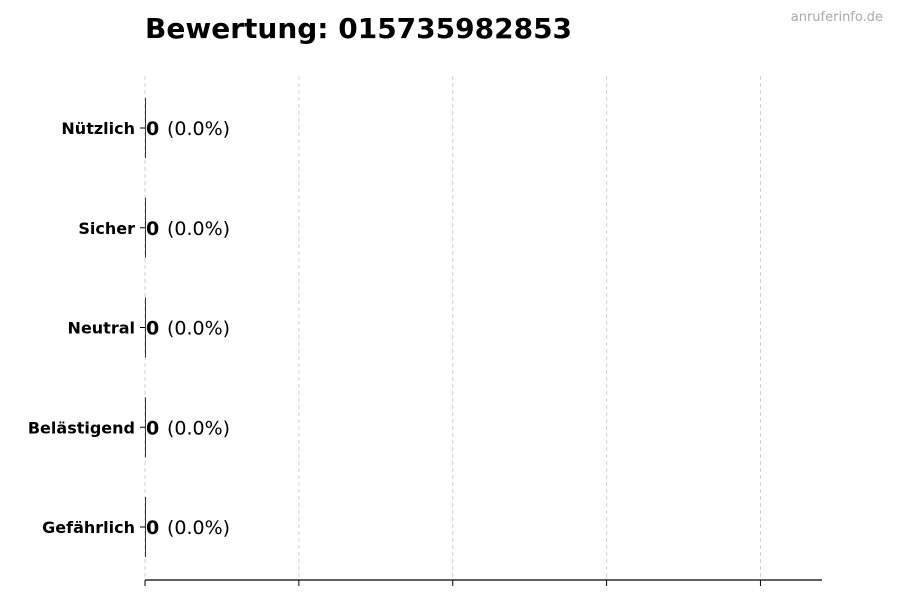 This screenshot has height=600, width=900. Describe the element at coordinates (101, 328) in the screenshot. I see `category-label: Neutral` at that location.